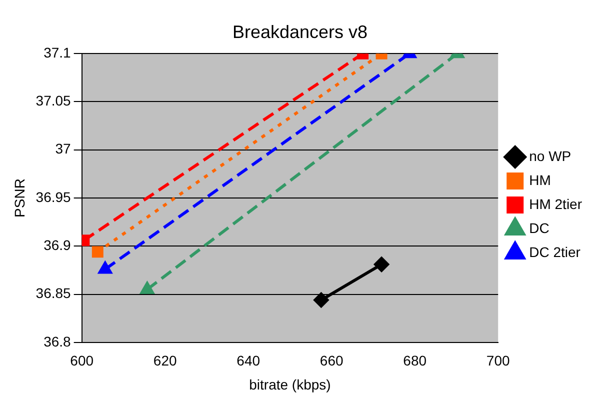  Describe the element at coordinates (54, 100) in the screenshot. I see `y-tick-label: 37.05` at that location.